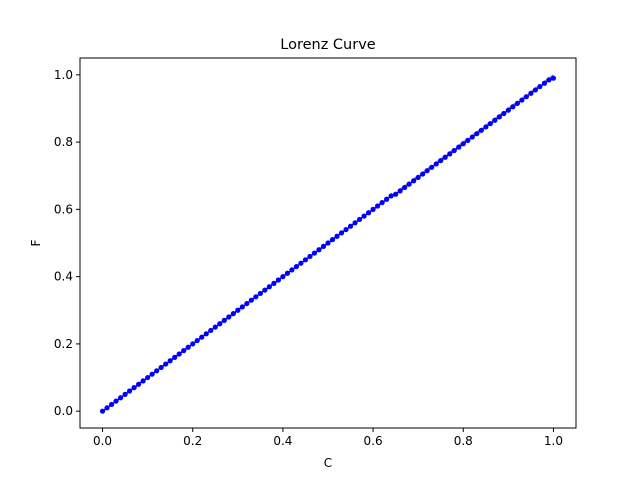  I want to click on x-axis: 0.0 0.2 0.4 0.6 0.8 1.0, so click(328, 438).